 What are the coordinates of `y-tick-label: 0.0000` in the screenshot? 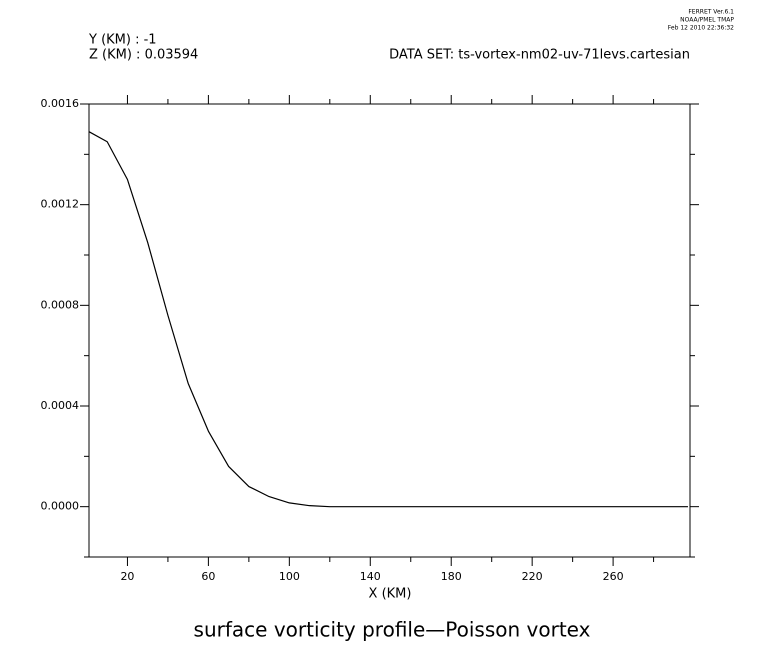 It's located at (60, 506).